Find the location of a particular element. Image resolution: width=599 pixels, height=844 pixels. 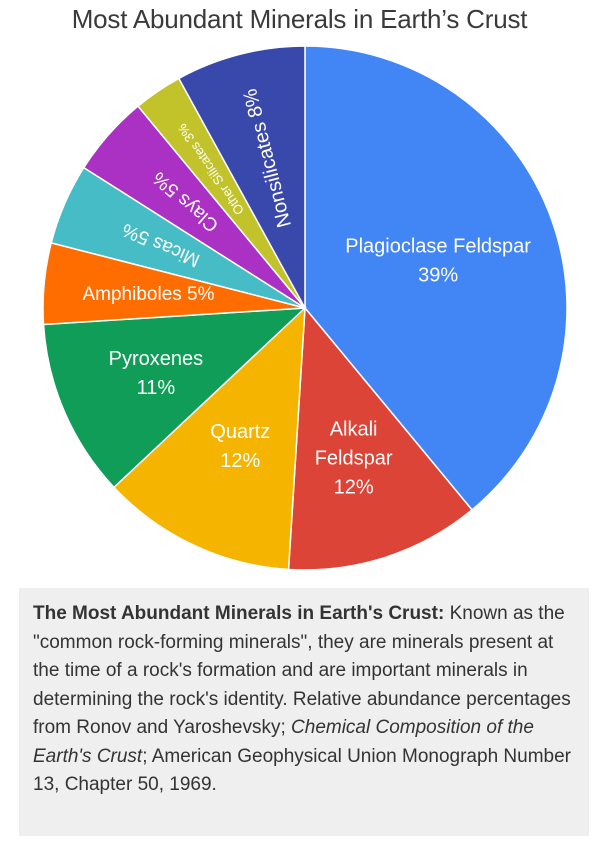

pie-slice-alkali-feldspar is located at coordinates (380, 438).